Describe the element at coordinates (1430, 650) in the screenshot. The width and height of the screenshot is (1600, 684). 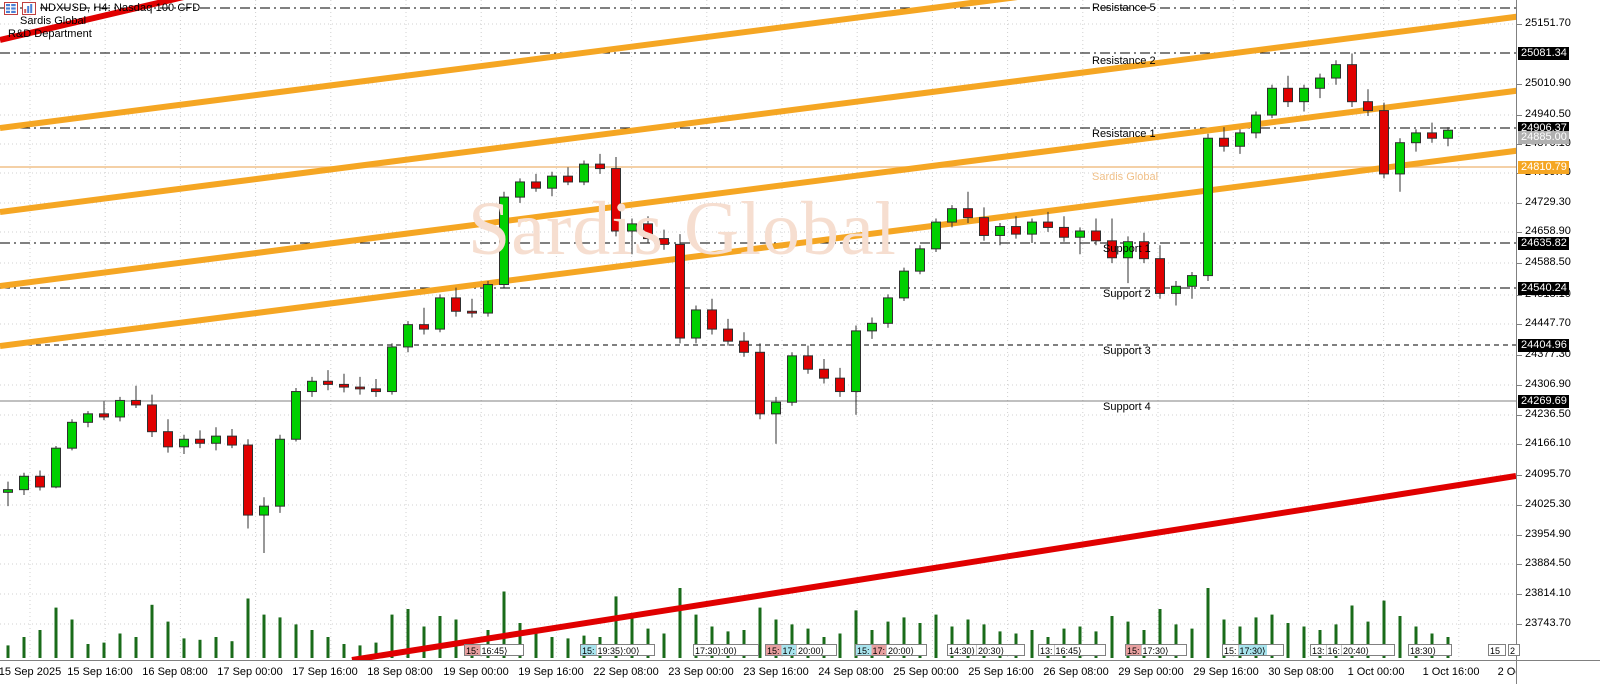
I see `period-marker: 18:30⟩` at that location.